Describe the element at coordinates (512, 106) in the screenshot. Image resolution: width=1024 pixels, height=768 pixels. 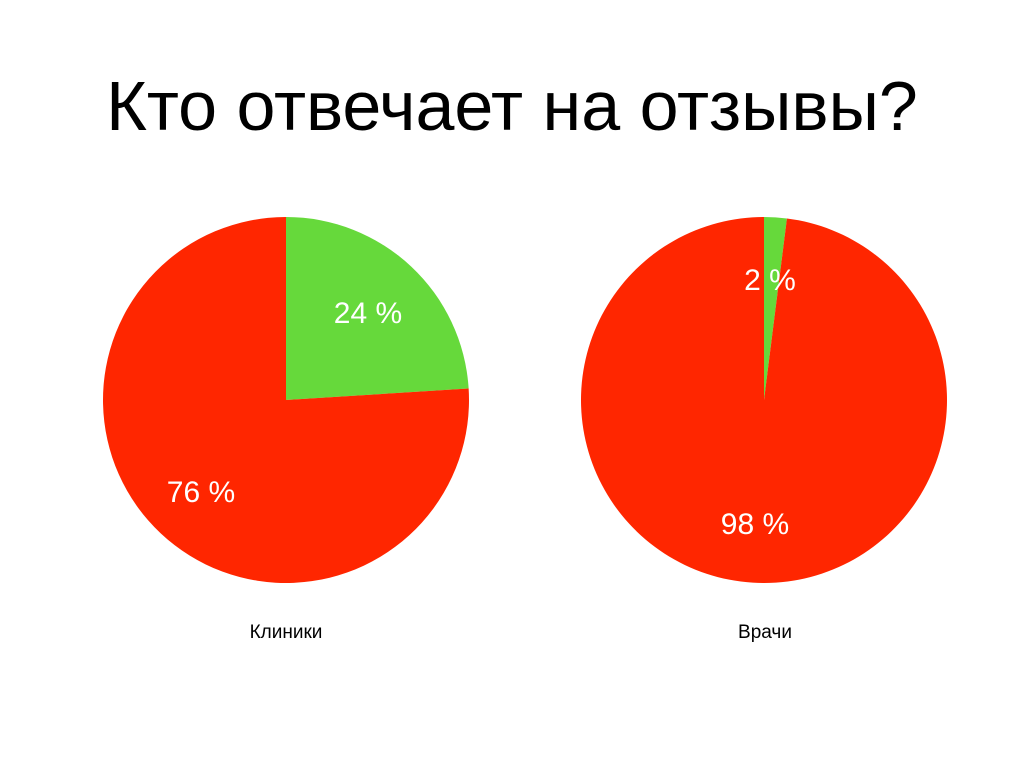
I see `slide-title: Кто отвечает на отзывы?` at that location.